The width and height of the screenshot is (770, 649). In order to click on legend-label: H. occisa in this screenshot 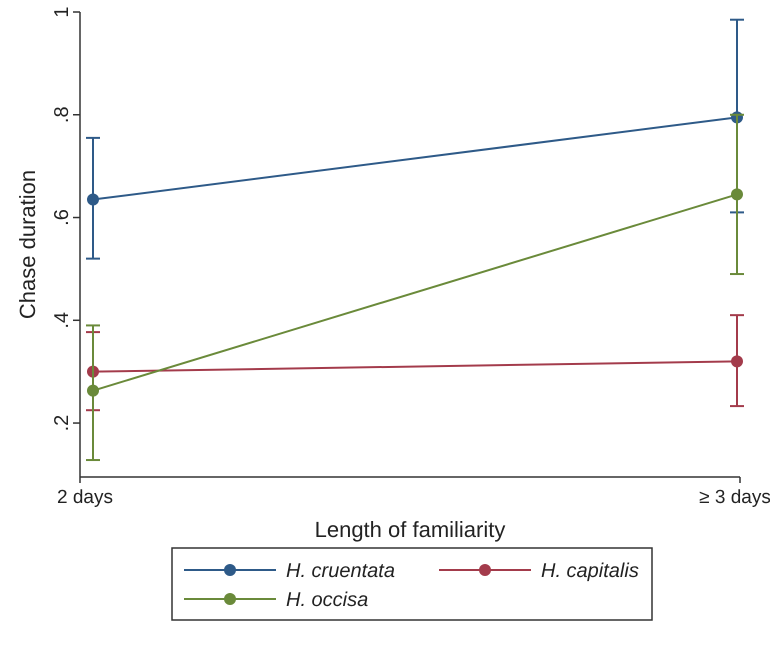, I will do `click(327, 600)`.